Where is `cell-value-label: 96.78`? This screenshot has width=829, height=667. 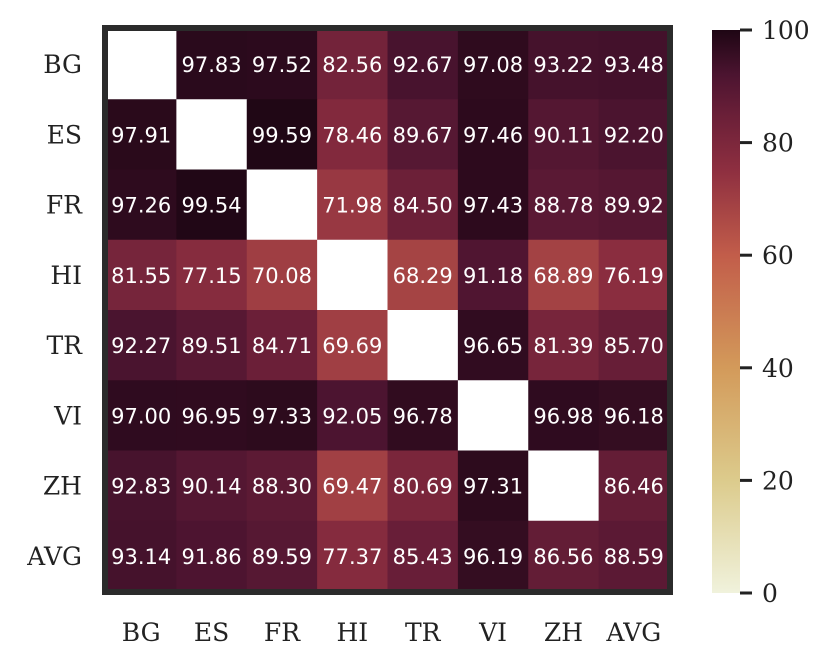 cell-value-label: 96.78 is located at coordinates (423, 416).